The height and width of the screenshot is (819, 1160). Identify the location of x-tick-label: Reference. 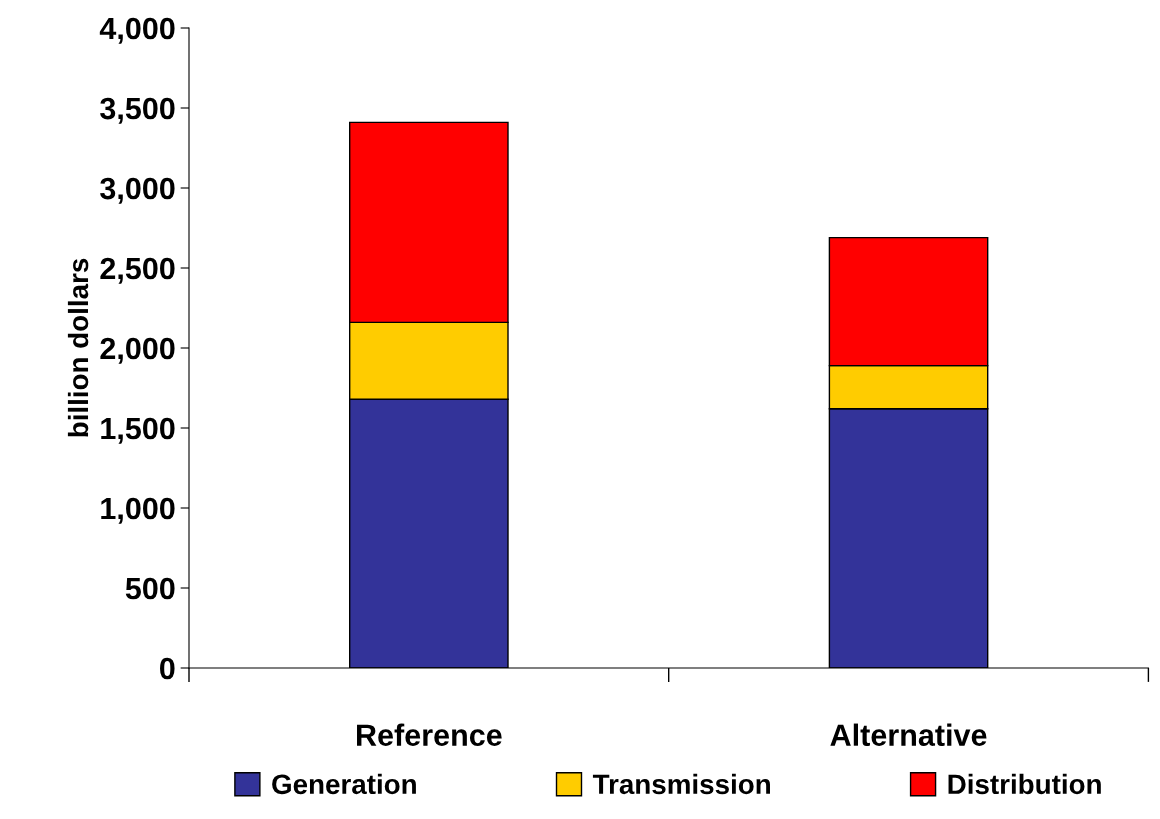
(429, 734).